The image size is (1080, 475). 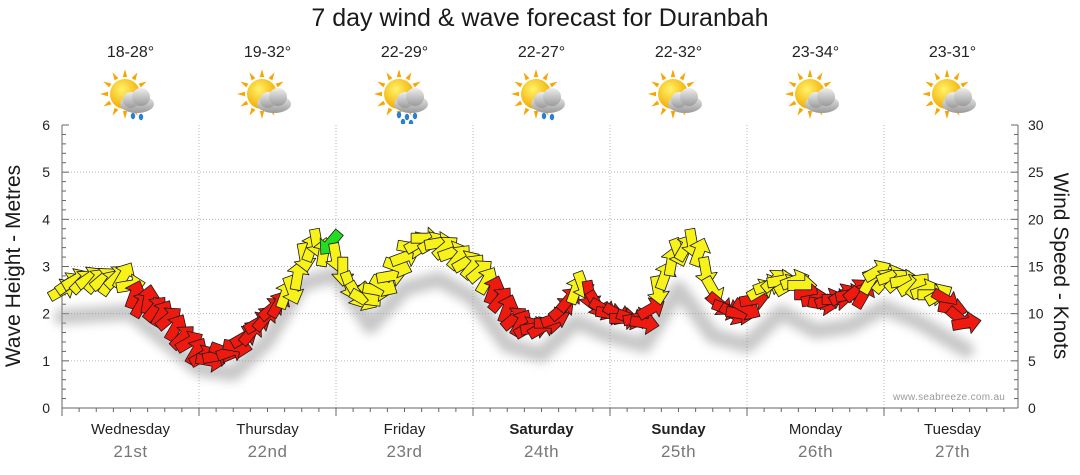 What do you see at coordinates (267, 429) in the screenshot?
I see `day-name-label: Thursday` at bounding box center [267, 429].